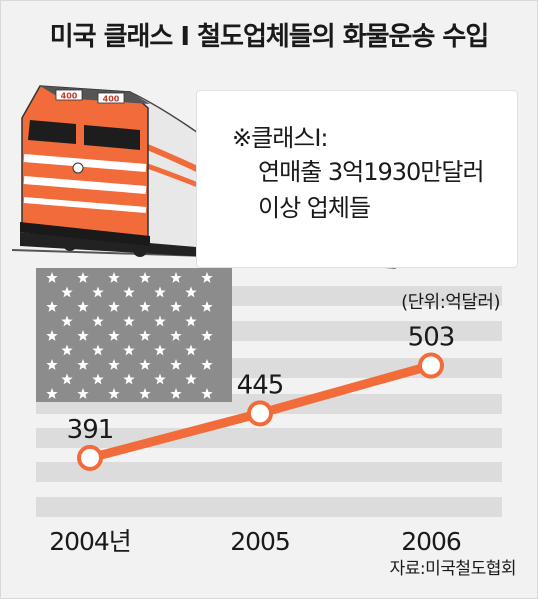 The width and height of the screenshot is (538, 599). I want to click on chart-title: 미국 클래스 Ⅰ 철도업체들의 화물운송 수입, so click(269, 37).